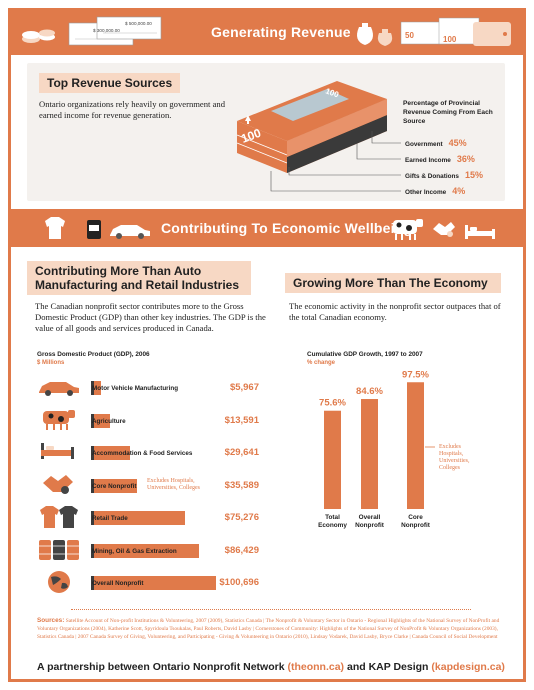  What do you see at coordinates (332, 517) in the screenshot?
I see `growth-category-label: Total` at bounding box center [332, 517].